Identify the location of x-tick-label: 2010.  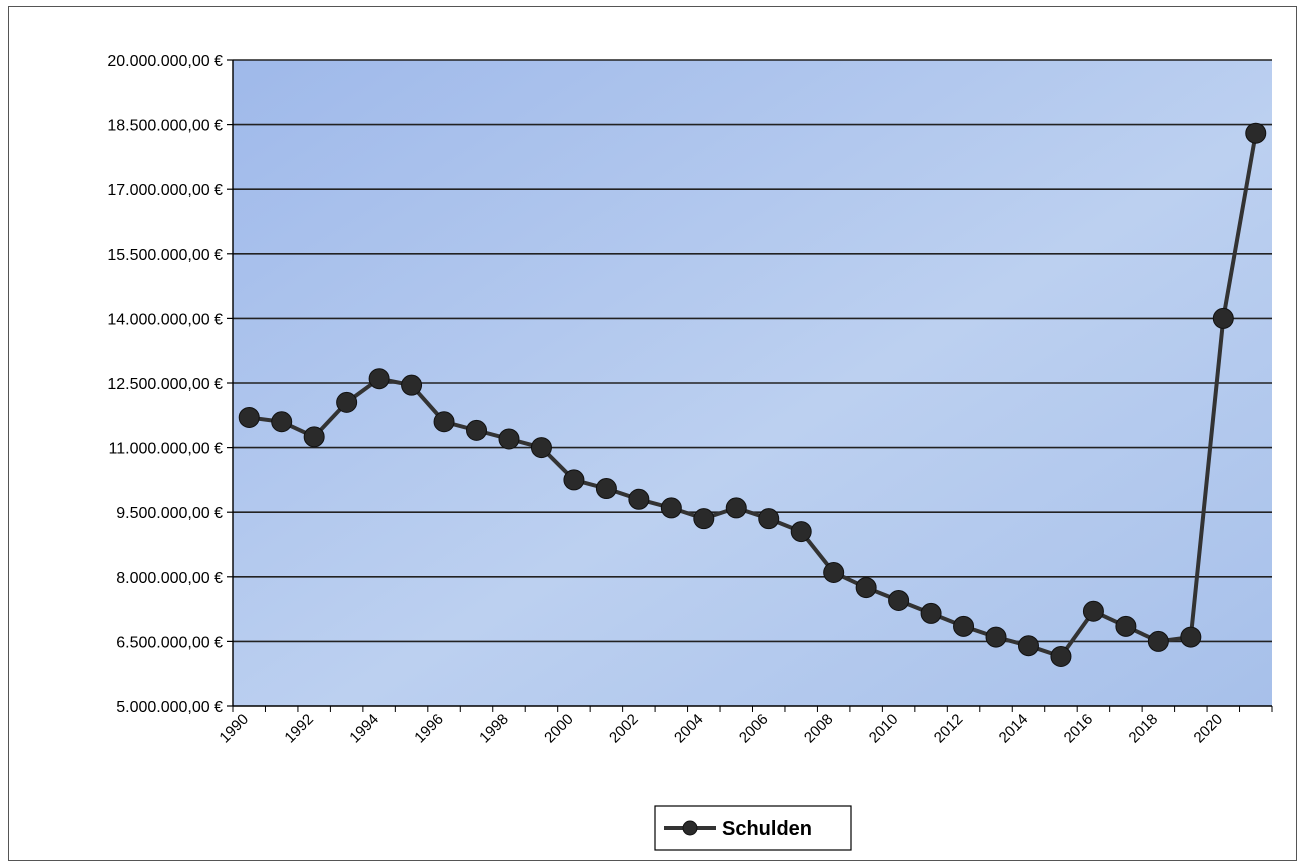
(884, 729).